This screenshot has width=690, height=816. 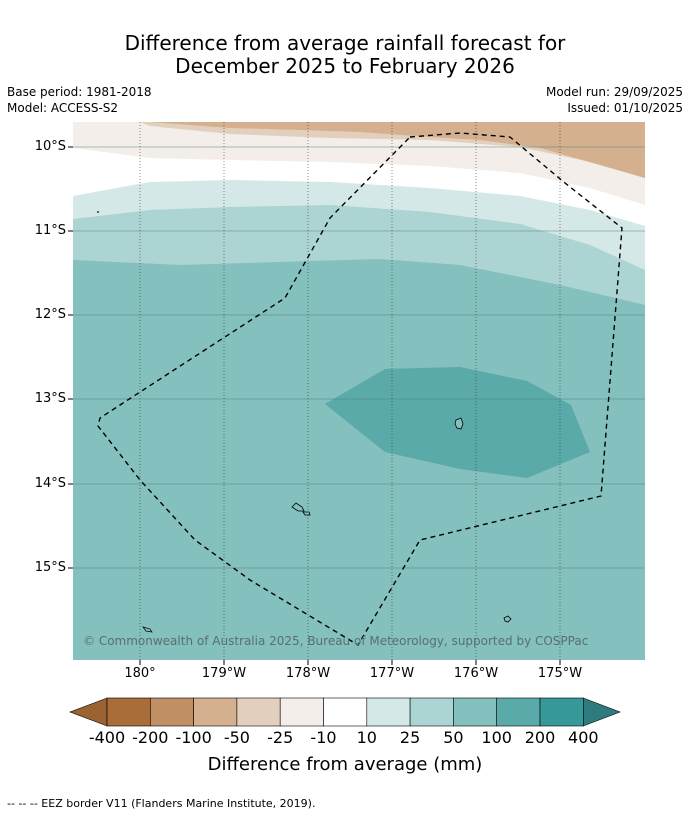 I want to click on lat-label: 14°S, so click(x=50, y=483).